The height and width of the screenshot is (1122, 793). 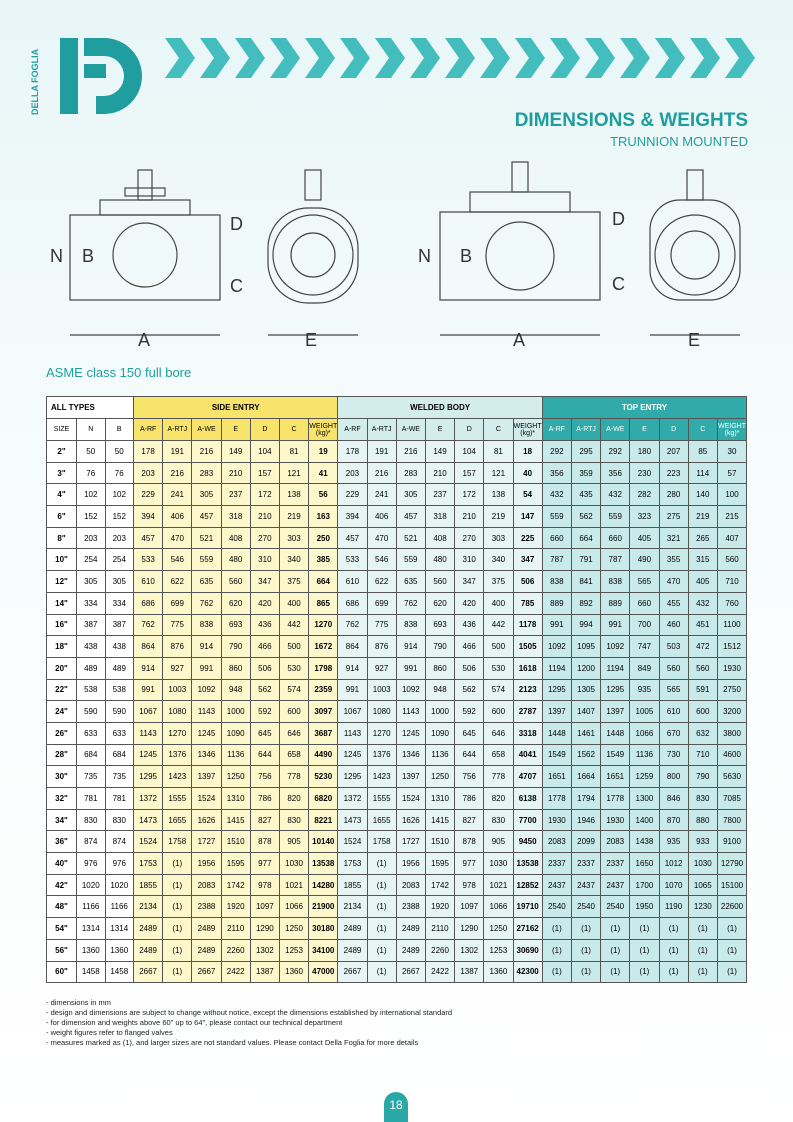 What do you see at coordinates (615, 885) in the screenshot?
I see `table-cell: 2437` at bounding box center [615, 885].